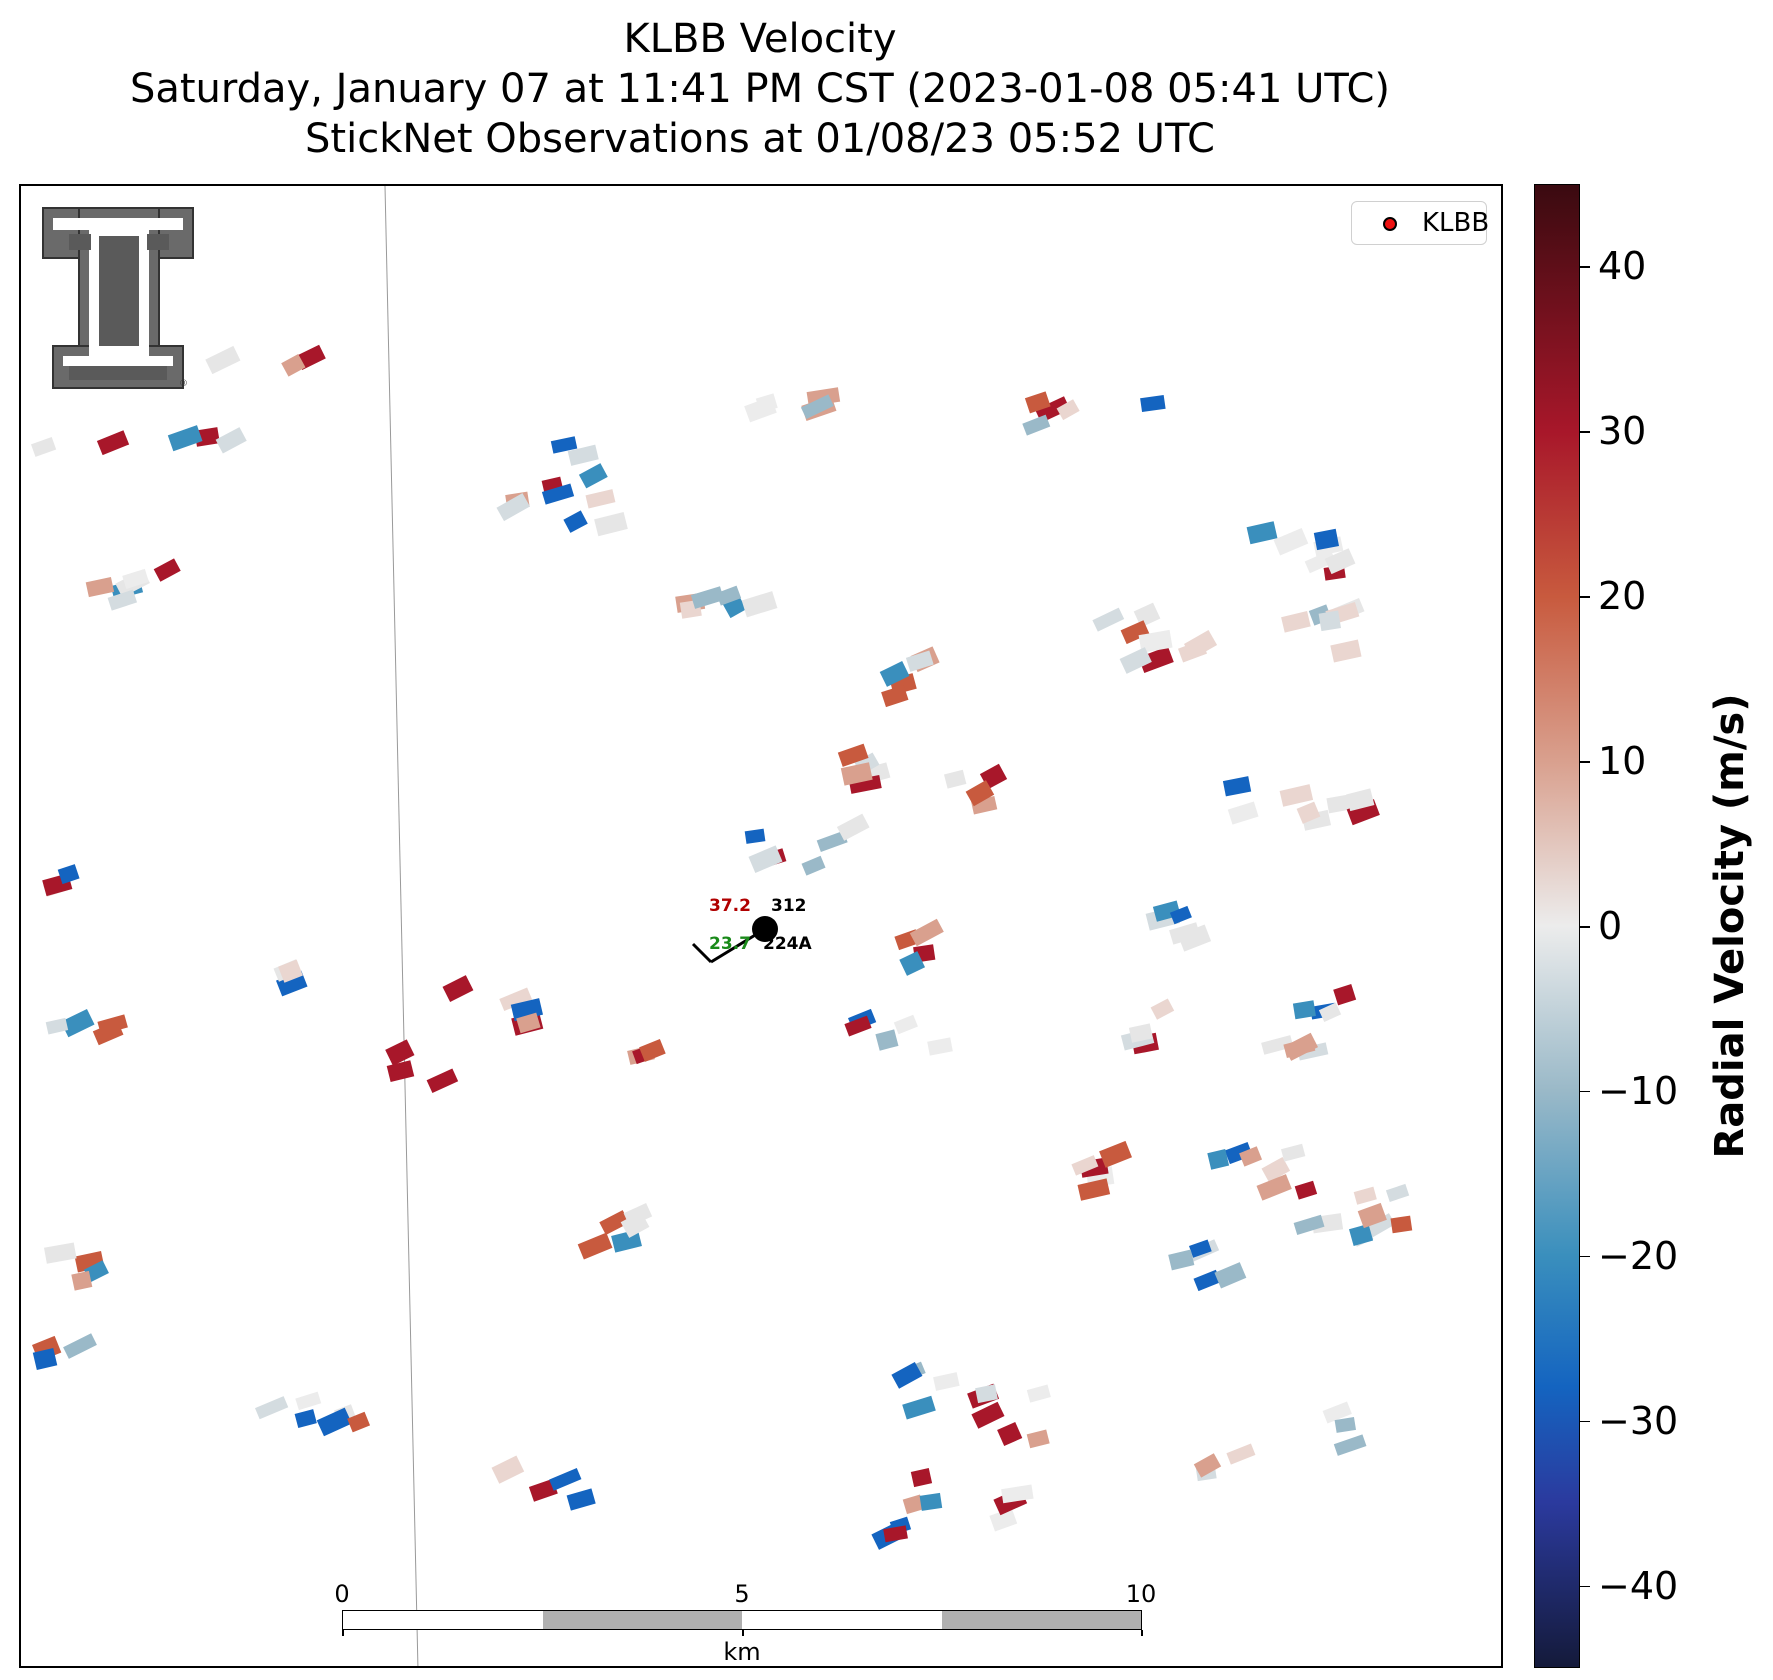 This screenshot has height=1680, width=1773. Describe the element at coordinates (760, 39) in the screenshot. I see `chart-title: KLBB Velocity` at that location.